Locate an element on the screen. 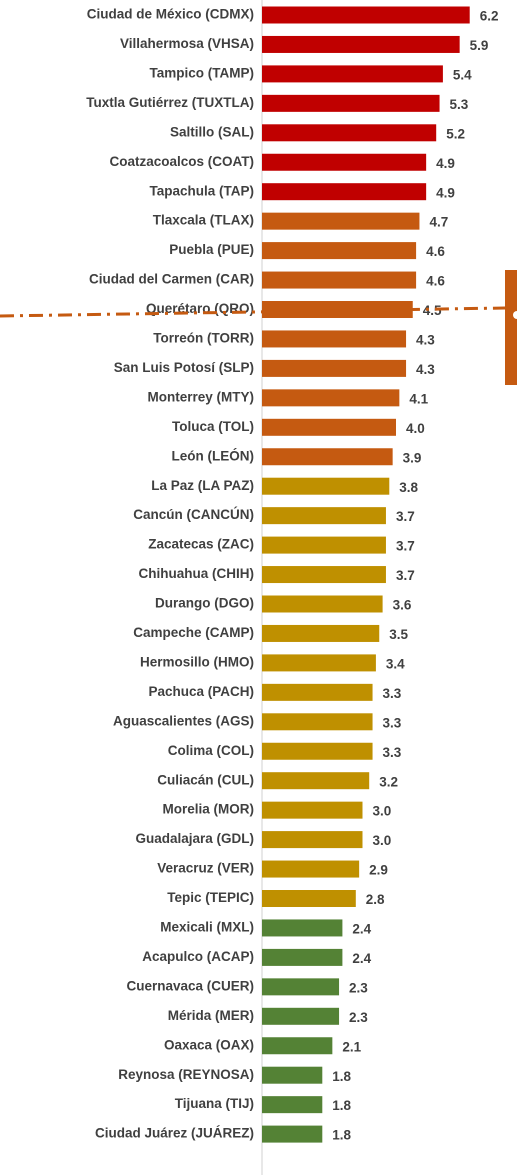  value-label: 5.3 is located at coordinates (459, 104).